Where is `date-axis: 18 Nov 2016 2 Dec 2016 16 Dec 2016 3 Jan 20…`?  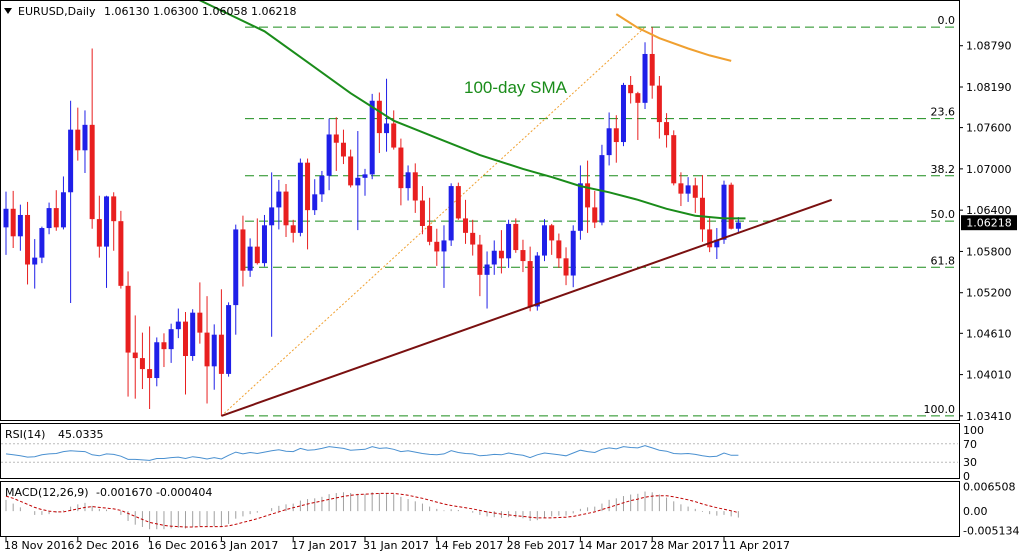 date-axis: 18 Nov 2016 2 Dec 2016 16 Dec 2016 3 Jan 20… is located at coordinates (397, 544).